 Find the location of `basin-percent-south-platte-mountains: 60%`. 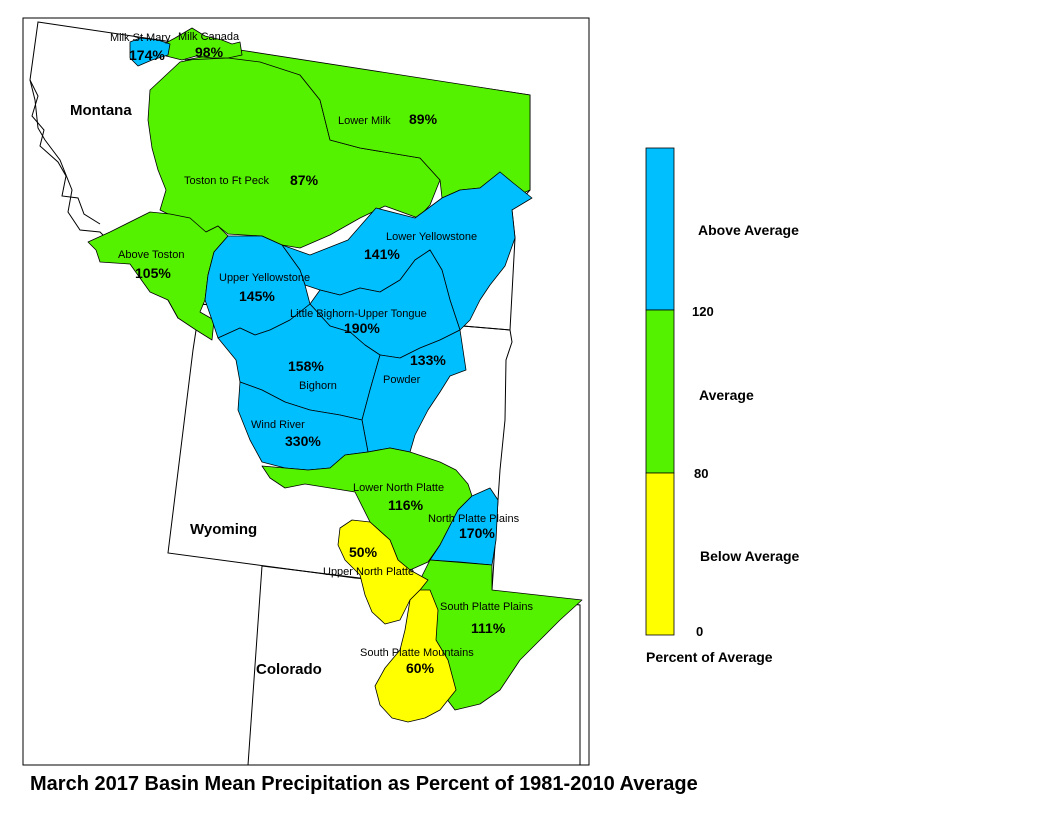

basin-percent-south-platte-mountains: 60% is located at coordinates (420, 668).